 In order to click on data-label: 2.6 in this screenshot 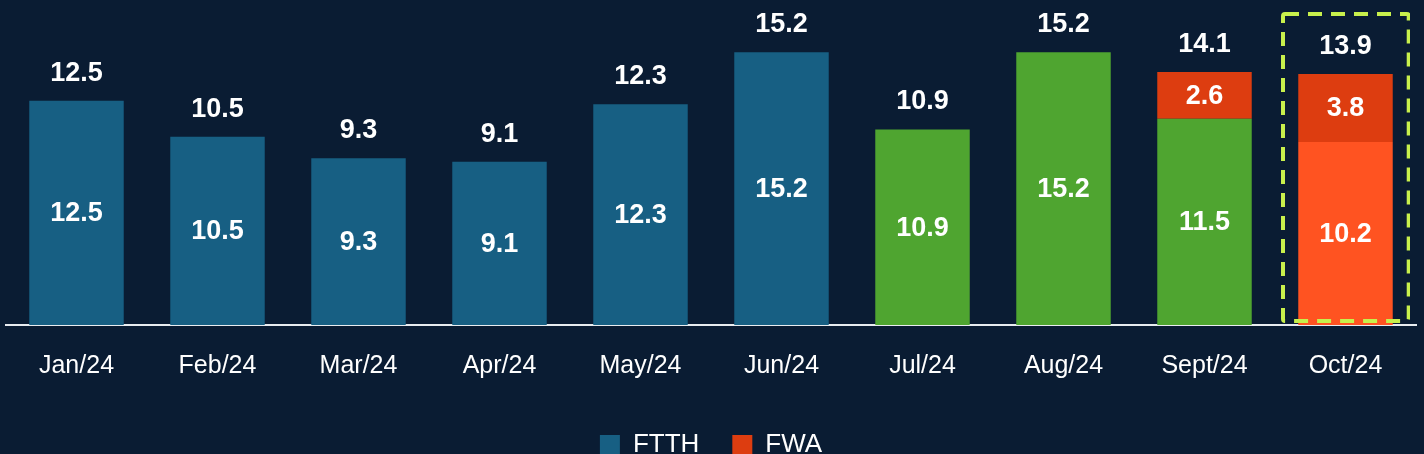, I will do `click(1204, 94)`.